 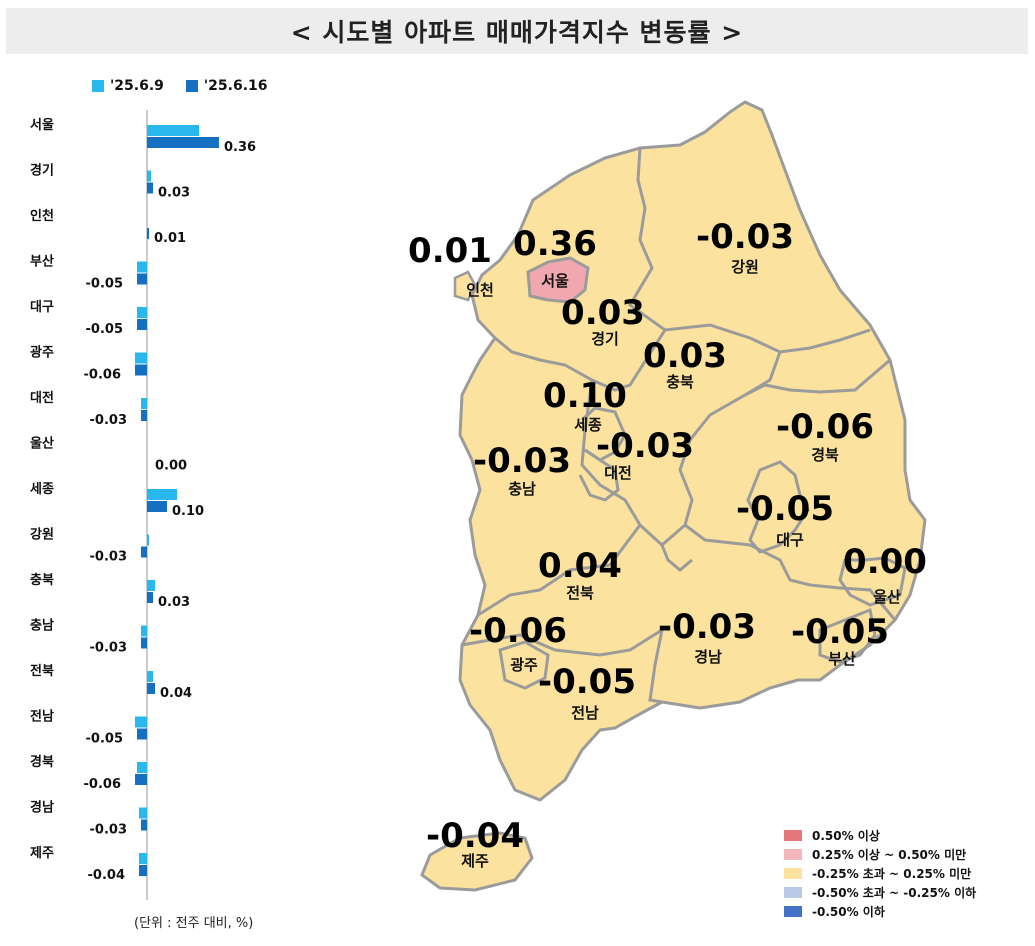 I want to click on busan-border, so click(x=847, y=635).